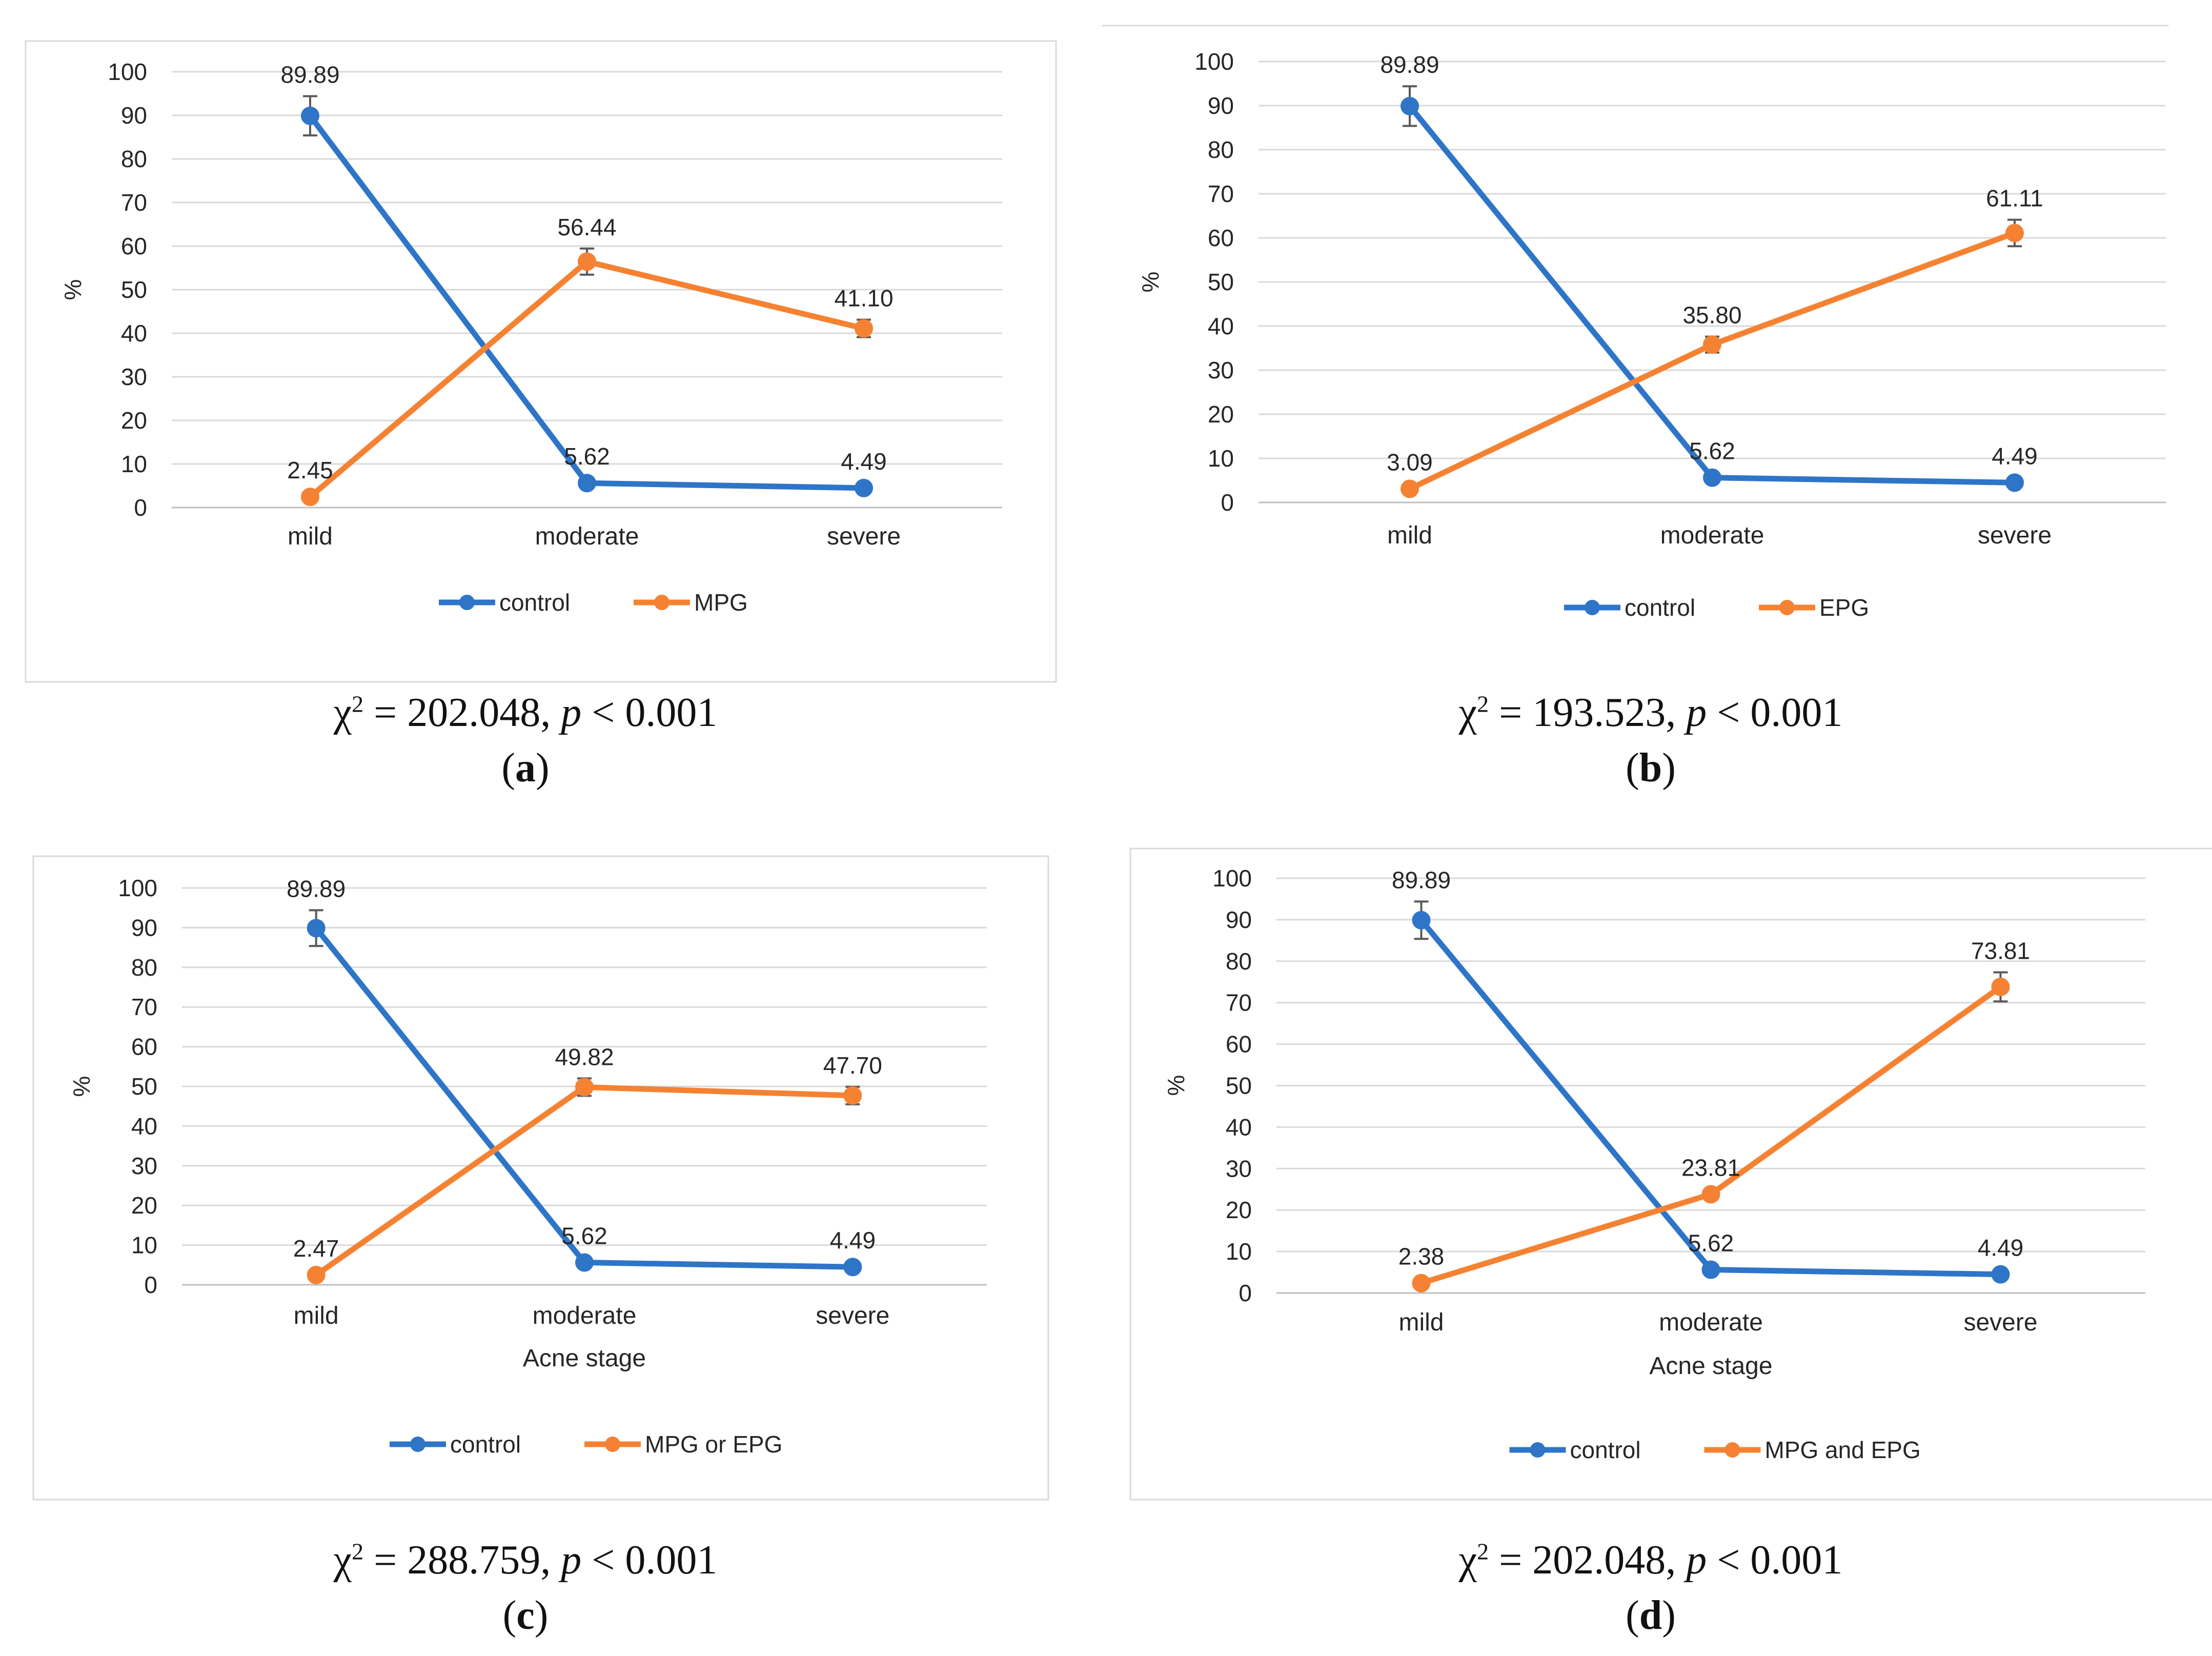 This screenshot has width=2212, height=1656. What do you see at coordinates (584, 1056) in the screenshot?
I see `data-label: 49.82` at bounding box center [584, 1056].